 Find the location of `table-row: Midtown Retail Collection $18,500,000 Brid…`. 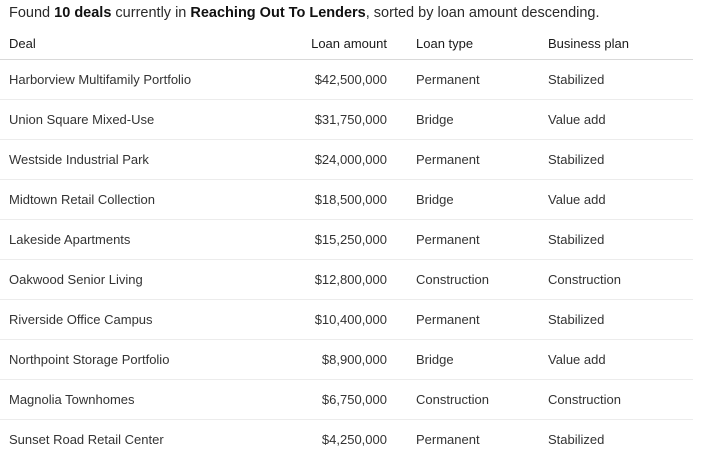

table-row: Midtown Retail Collection $18,500,000 Brid… is located at coordinates (346, 199).